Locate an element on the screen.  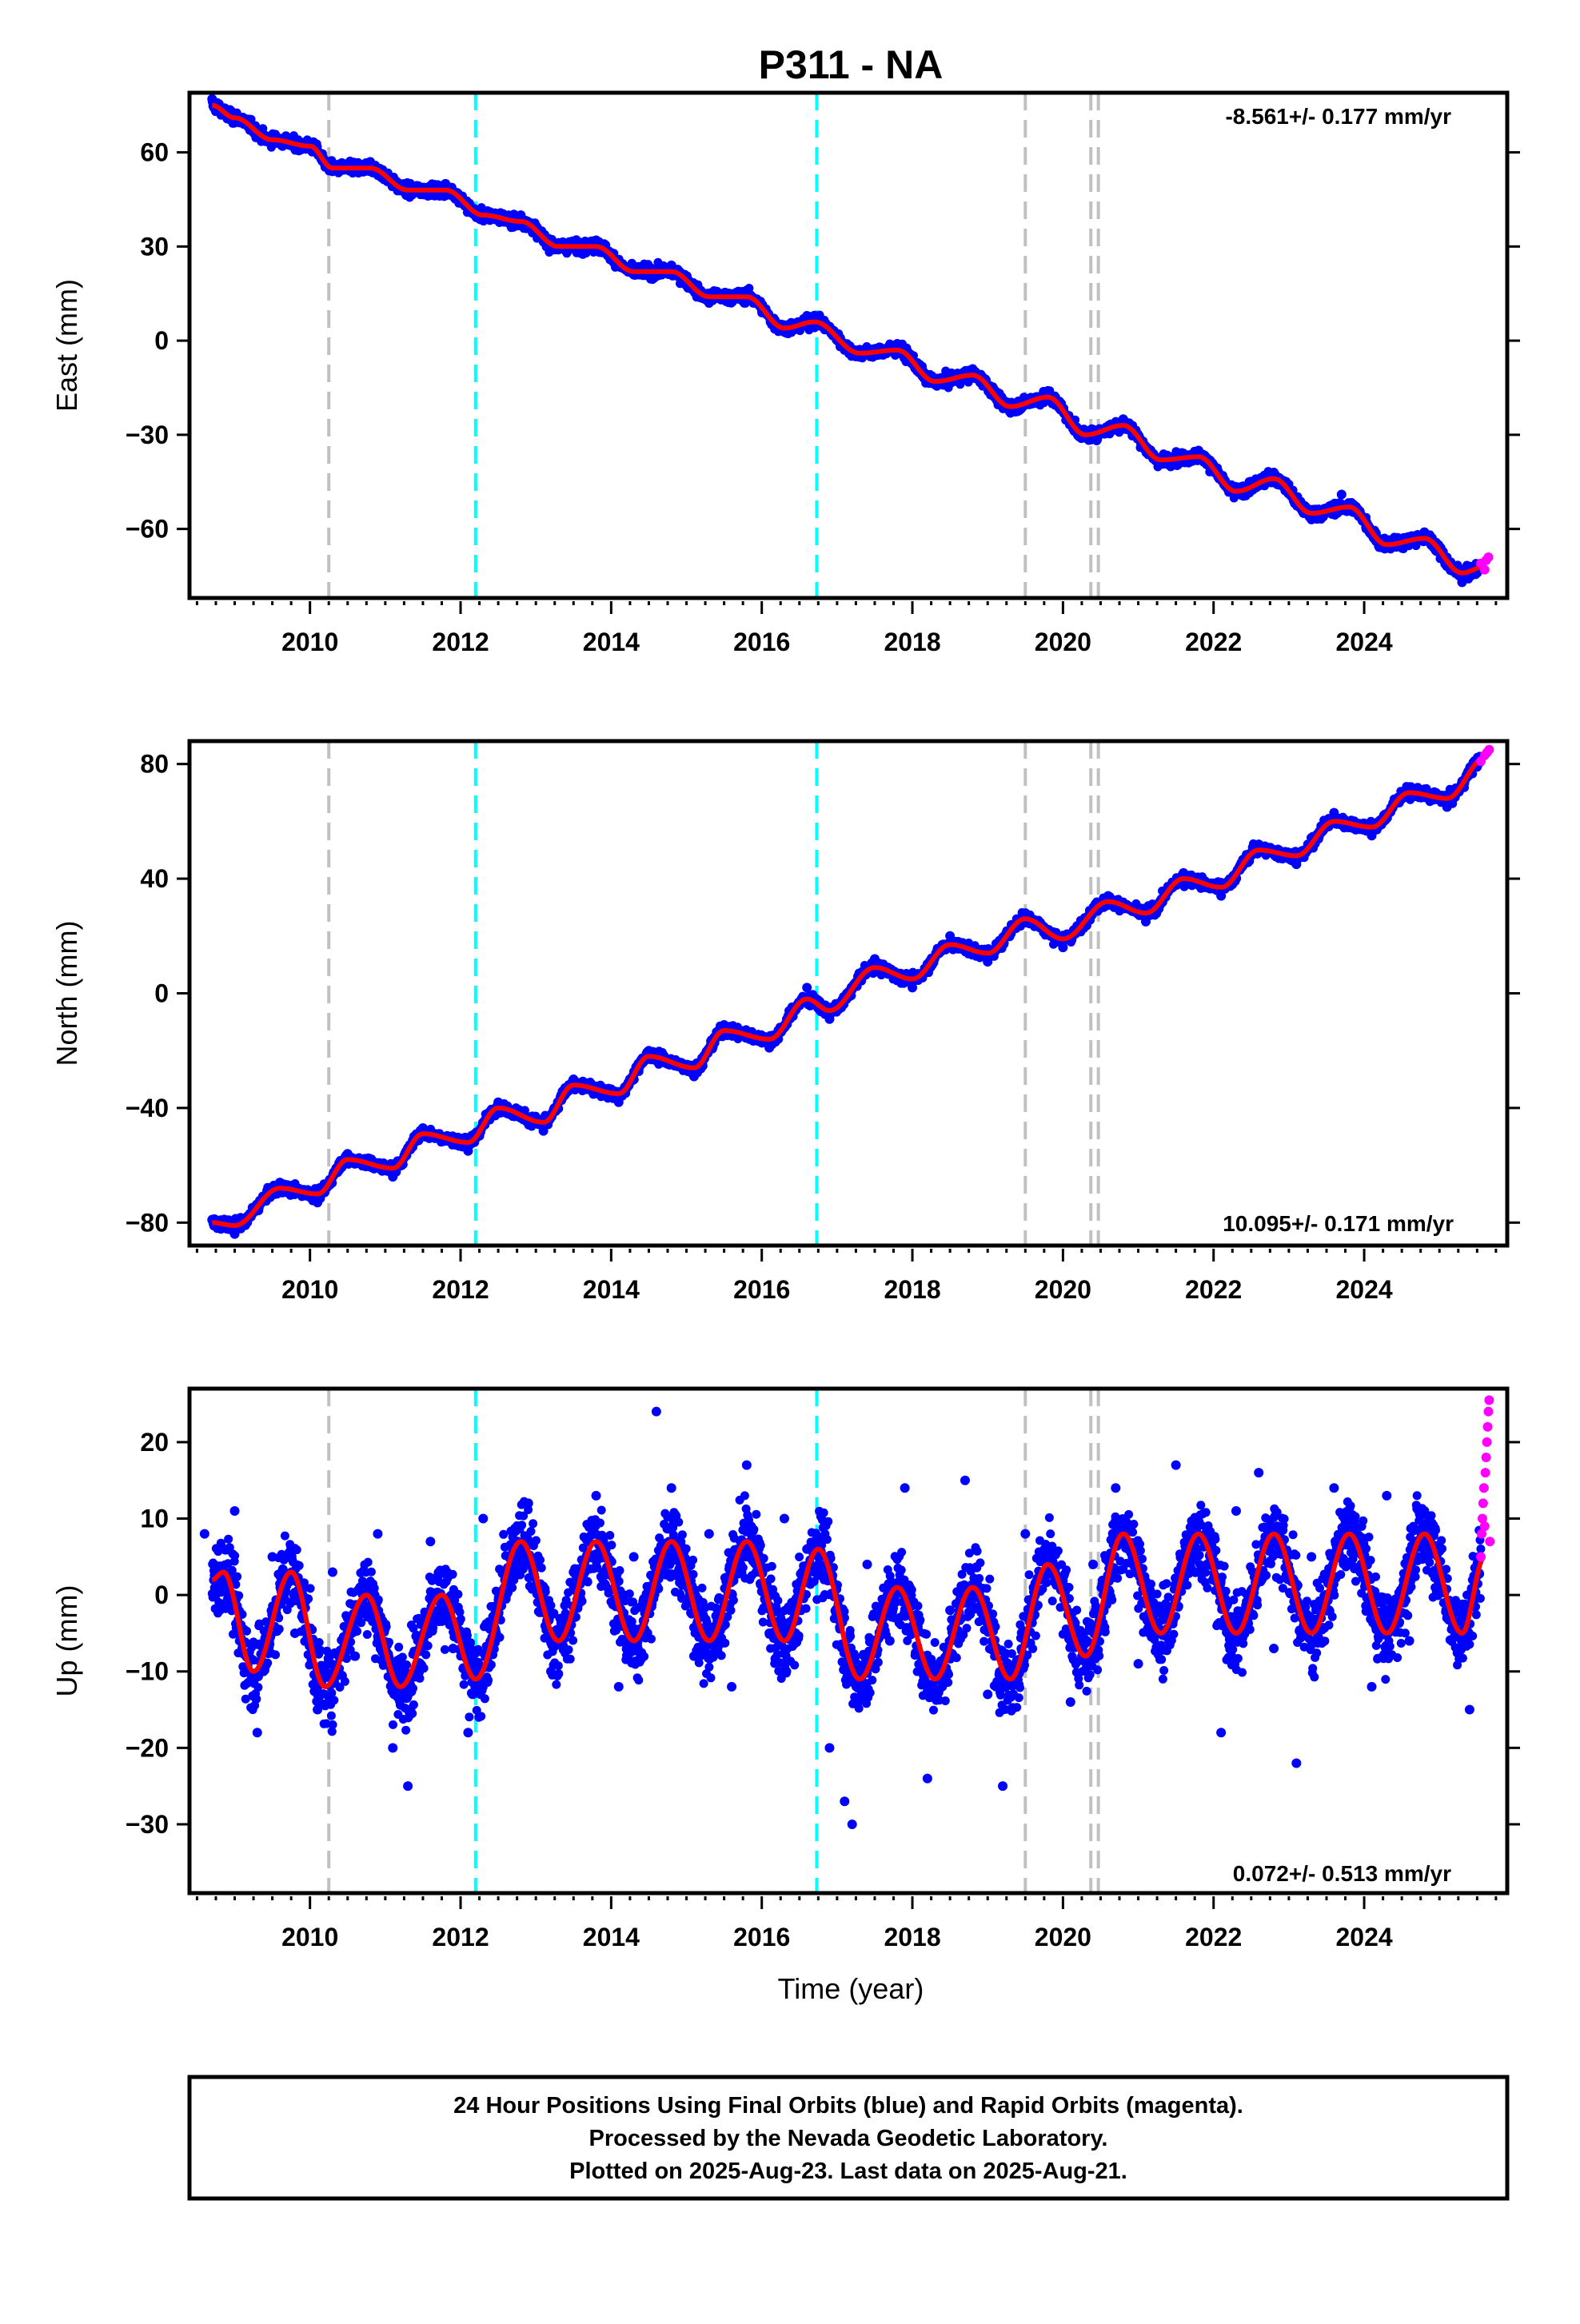
x-tick-label: 2022 is located at coordinates (1213, 642).